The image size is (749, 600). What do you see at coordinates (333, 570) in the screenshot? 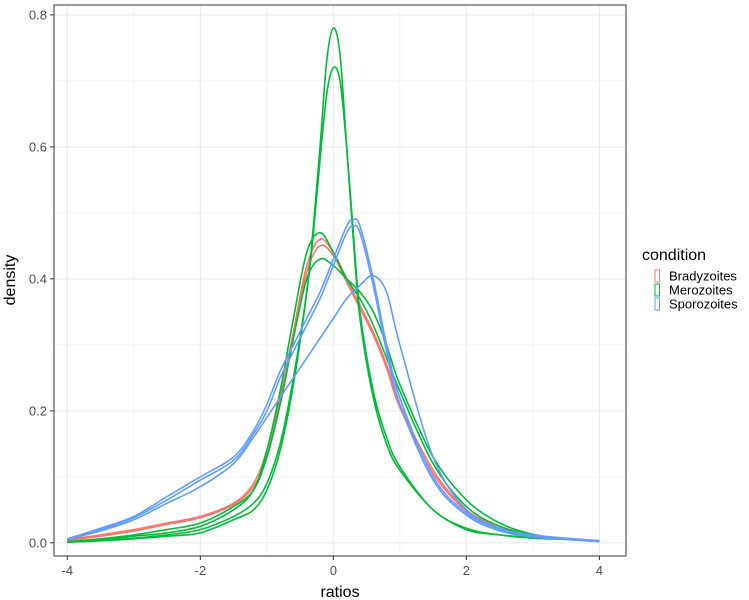
I see `x-tick-label: 0` at bounding box center [333, 570].